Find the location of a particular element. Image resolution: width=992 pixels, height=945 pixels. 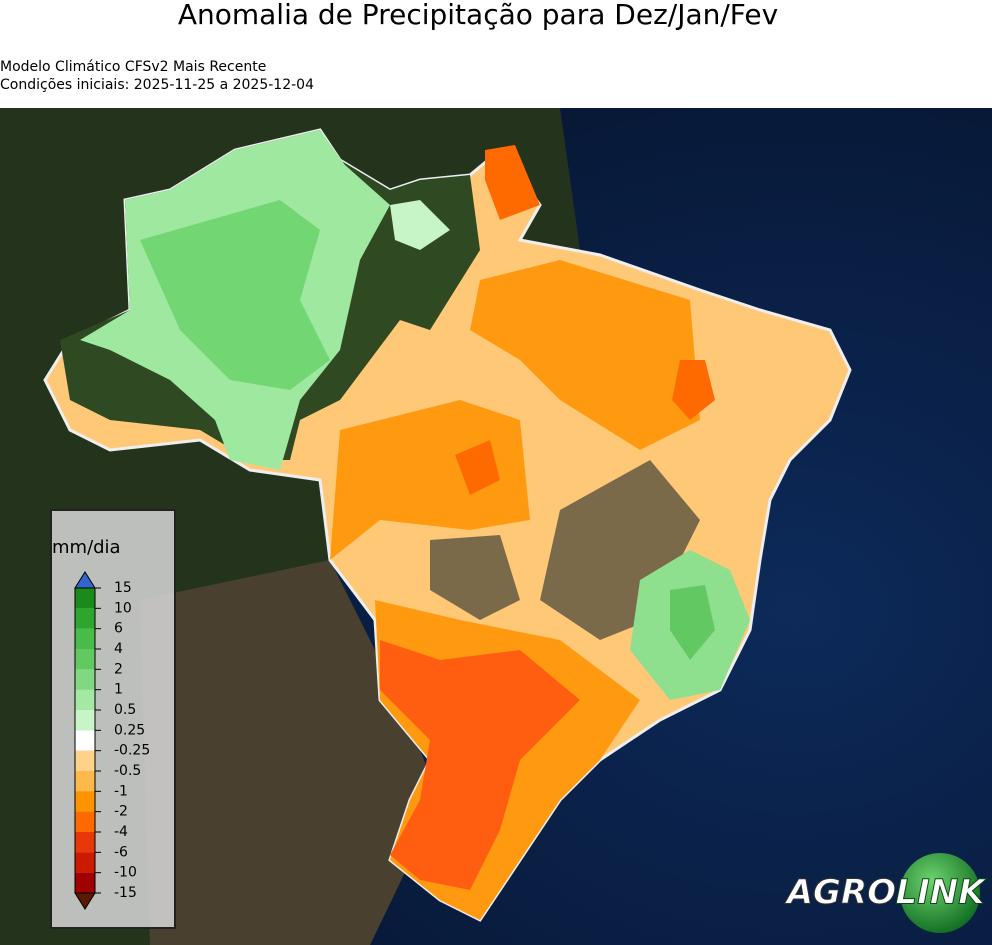

legend-title: mm/dia is located at coordinates (86, 547).